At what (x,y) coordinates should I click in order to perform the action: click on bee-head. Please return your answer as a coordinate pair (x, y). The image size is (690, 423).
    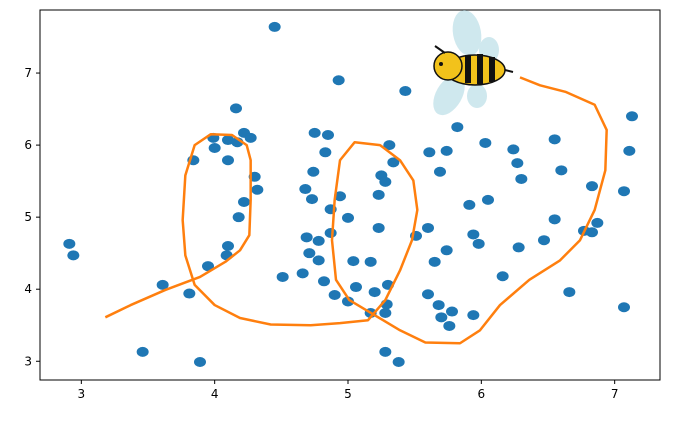
    Looking at the image, I should click on (448, 66).